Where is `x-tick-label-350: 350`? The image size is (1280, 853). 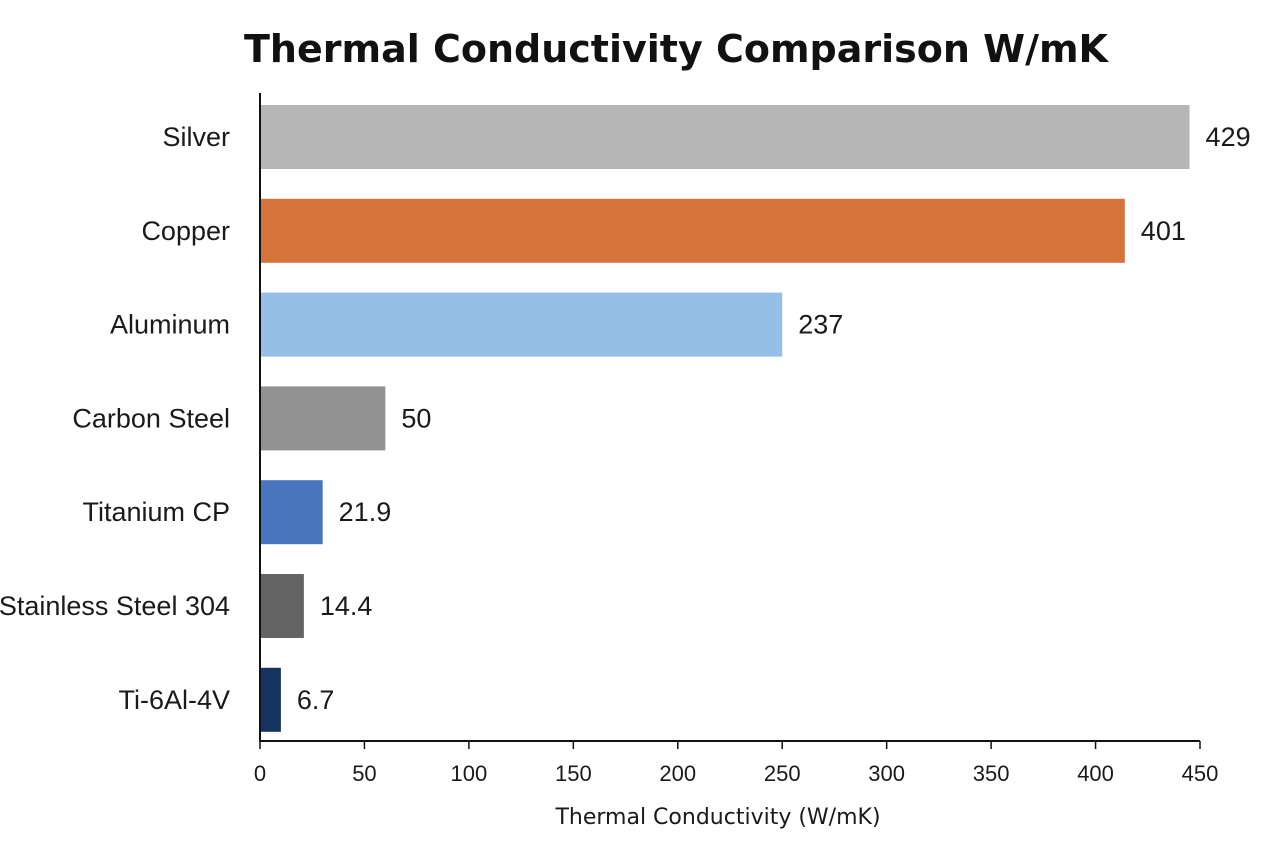 x-tick-label-350: 350 is located at coordinates (991, 773).